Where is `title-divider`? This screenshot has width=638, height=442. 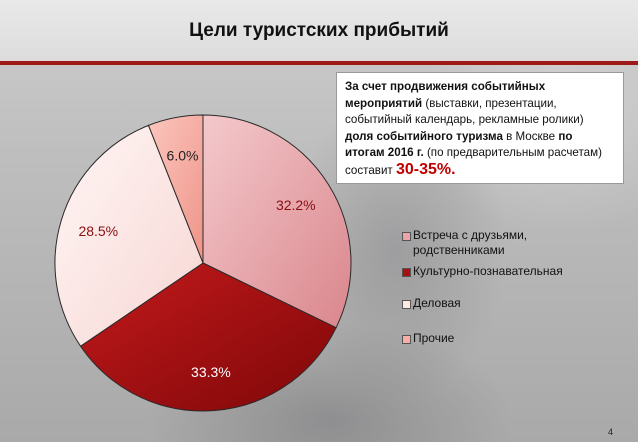 title-divider is located at coordinates (319, 63).